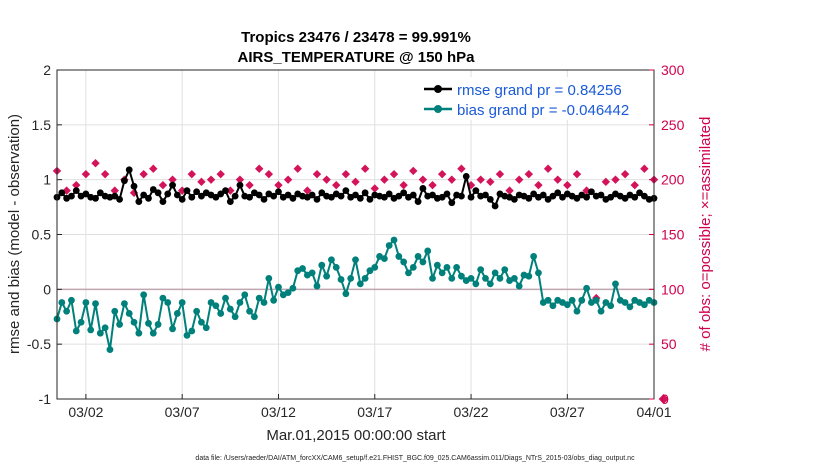  What do you see at coordinates (438, 89) in the screenshot?
I see `legend-rmse-marker` at bounding box center [438, 89].